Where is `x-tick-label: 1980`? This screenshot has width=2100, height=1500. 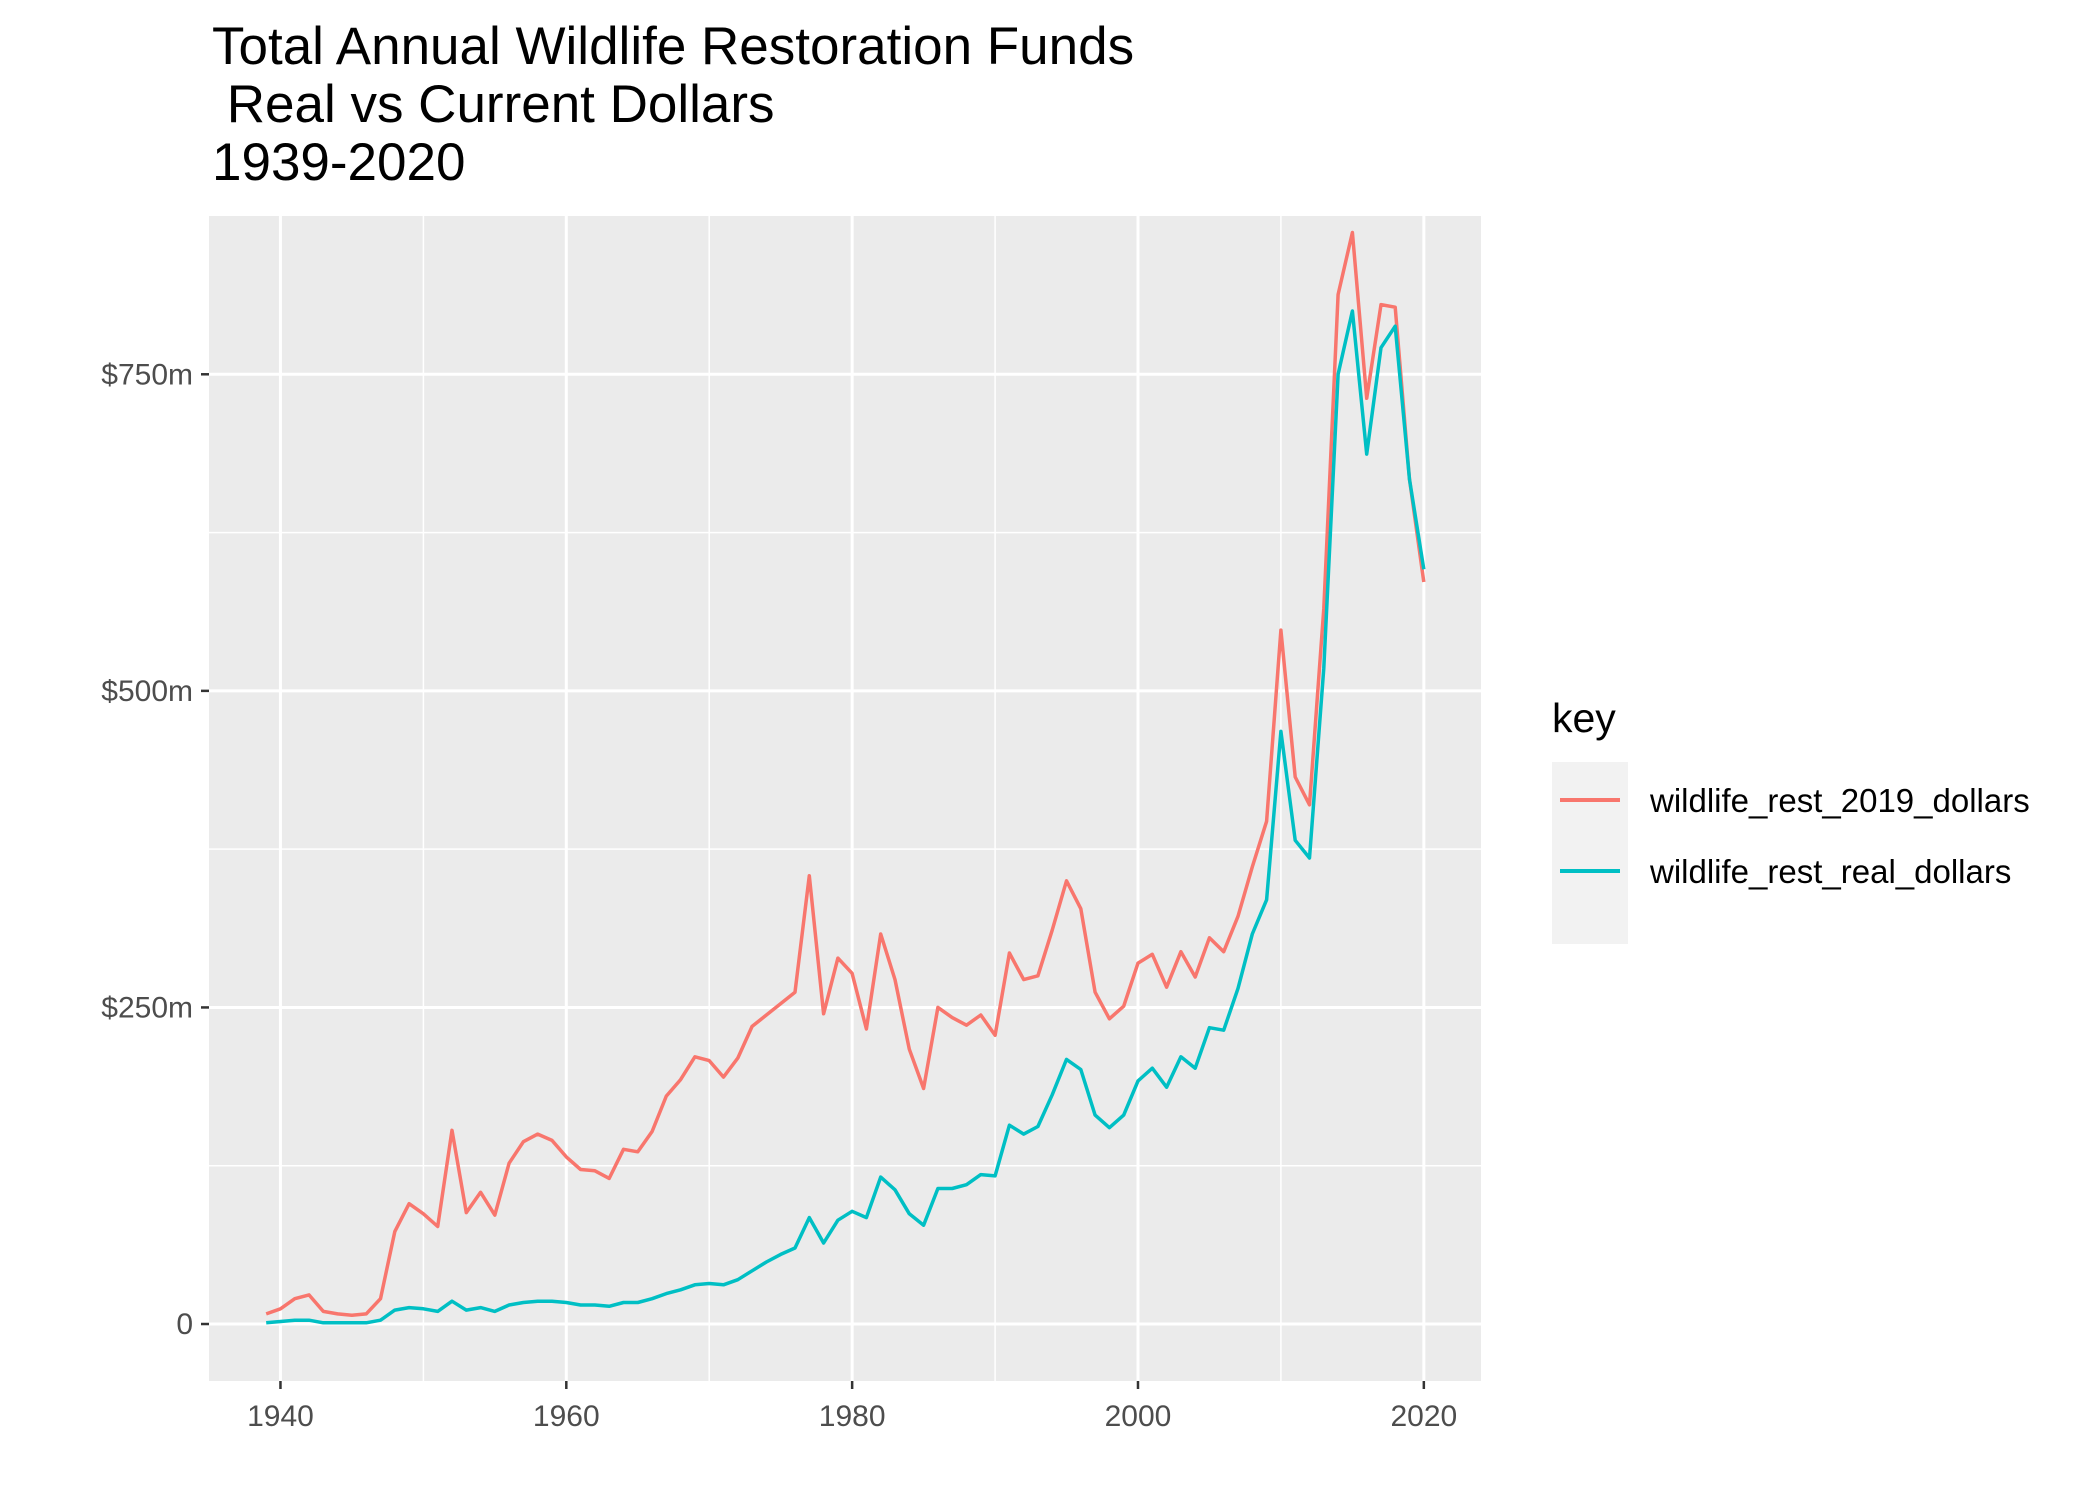
x-tick-label: 1980 is located at coordinates (852, 1416).